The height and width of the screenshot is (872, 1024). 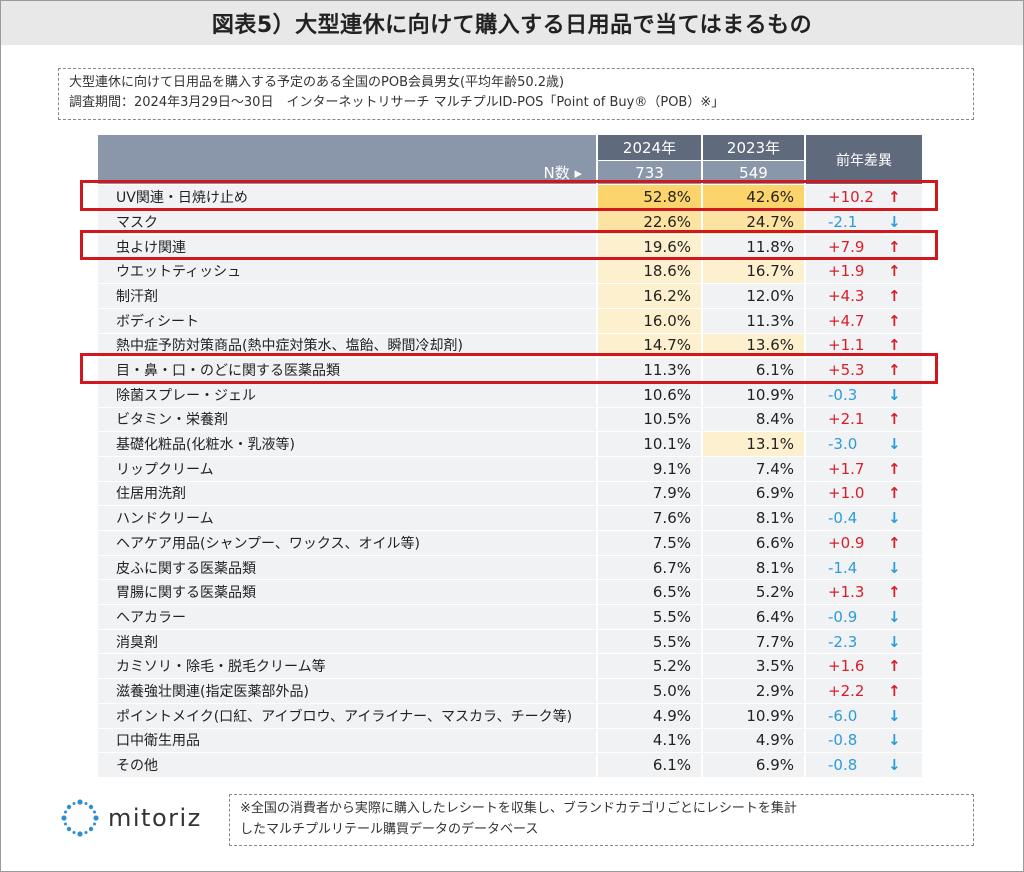 I want to click on row-label: 滋養強壮関連(指定医薬部外品), so click(x=347, y=690).